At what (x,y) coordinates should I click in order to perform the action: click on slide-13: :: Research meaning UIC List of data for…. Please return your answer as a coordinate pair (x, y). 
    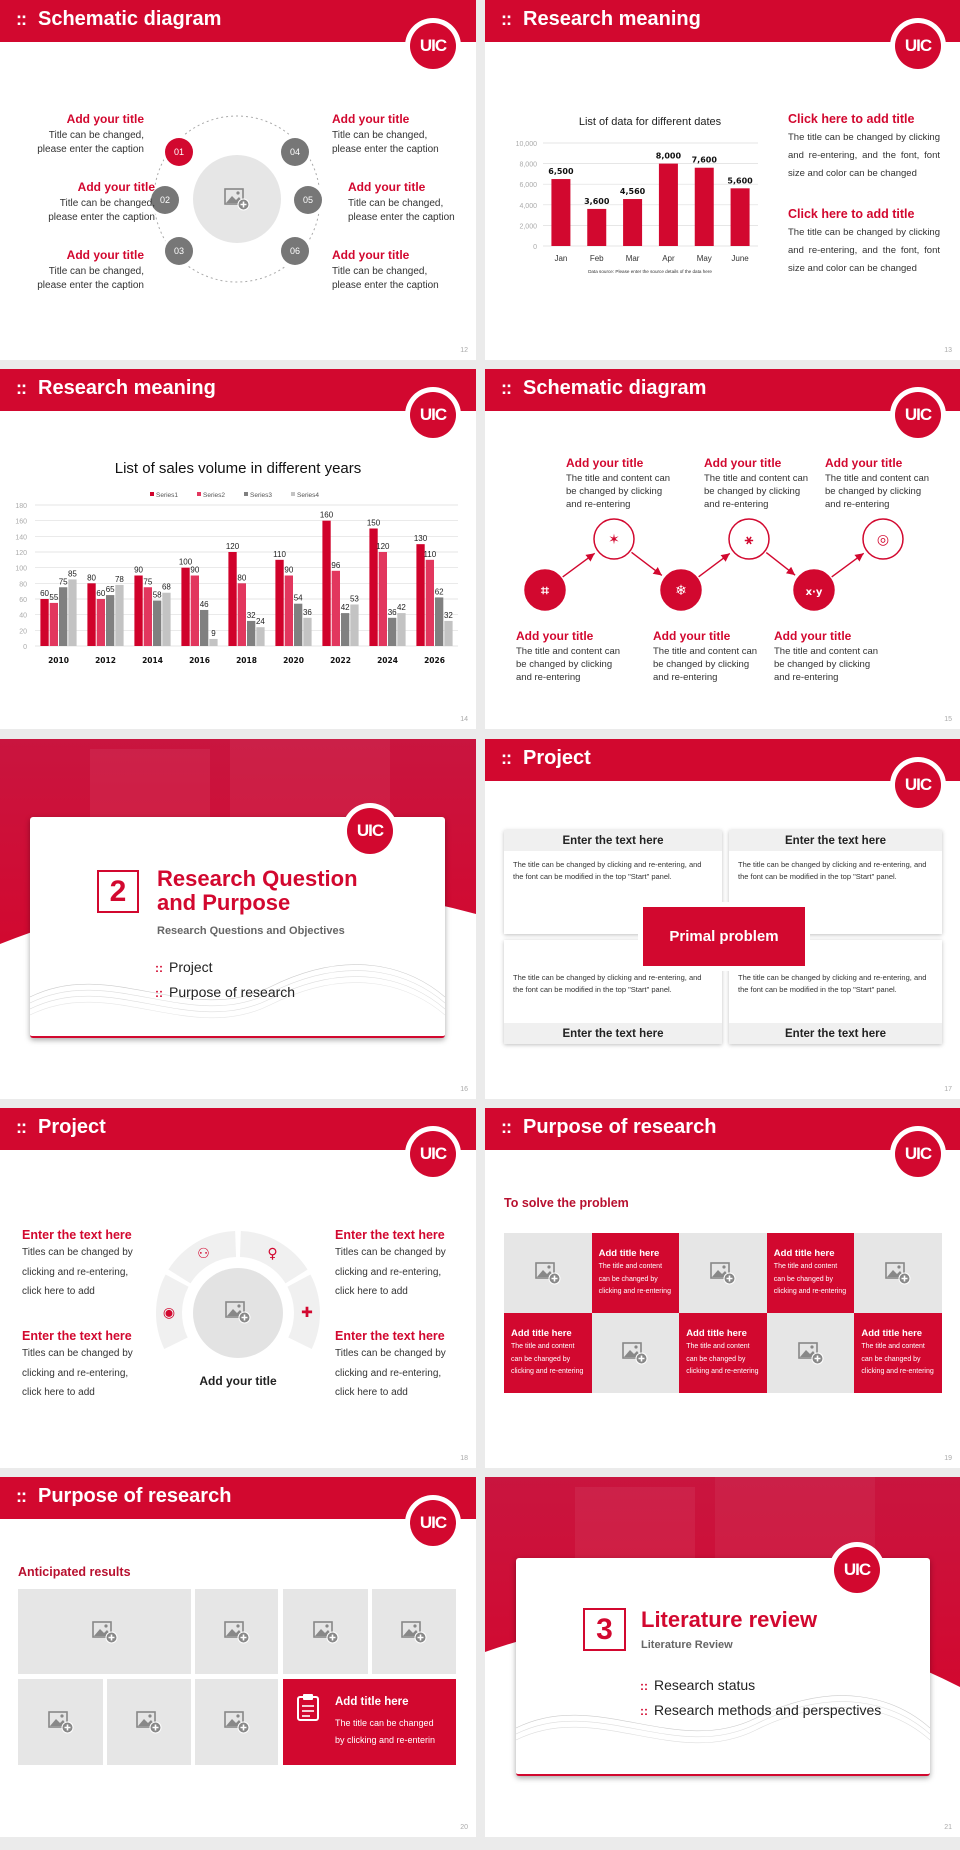
    Looking at the image, I should click on (722, 180).